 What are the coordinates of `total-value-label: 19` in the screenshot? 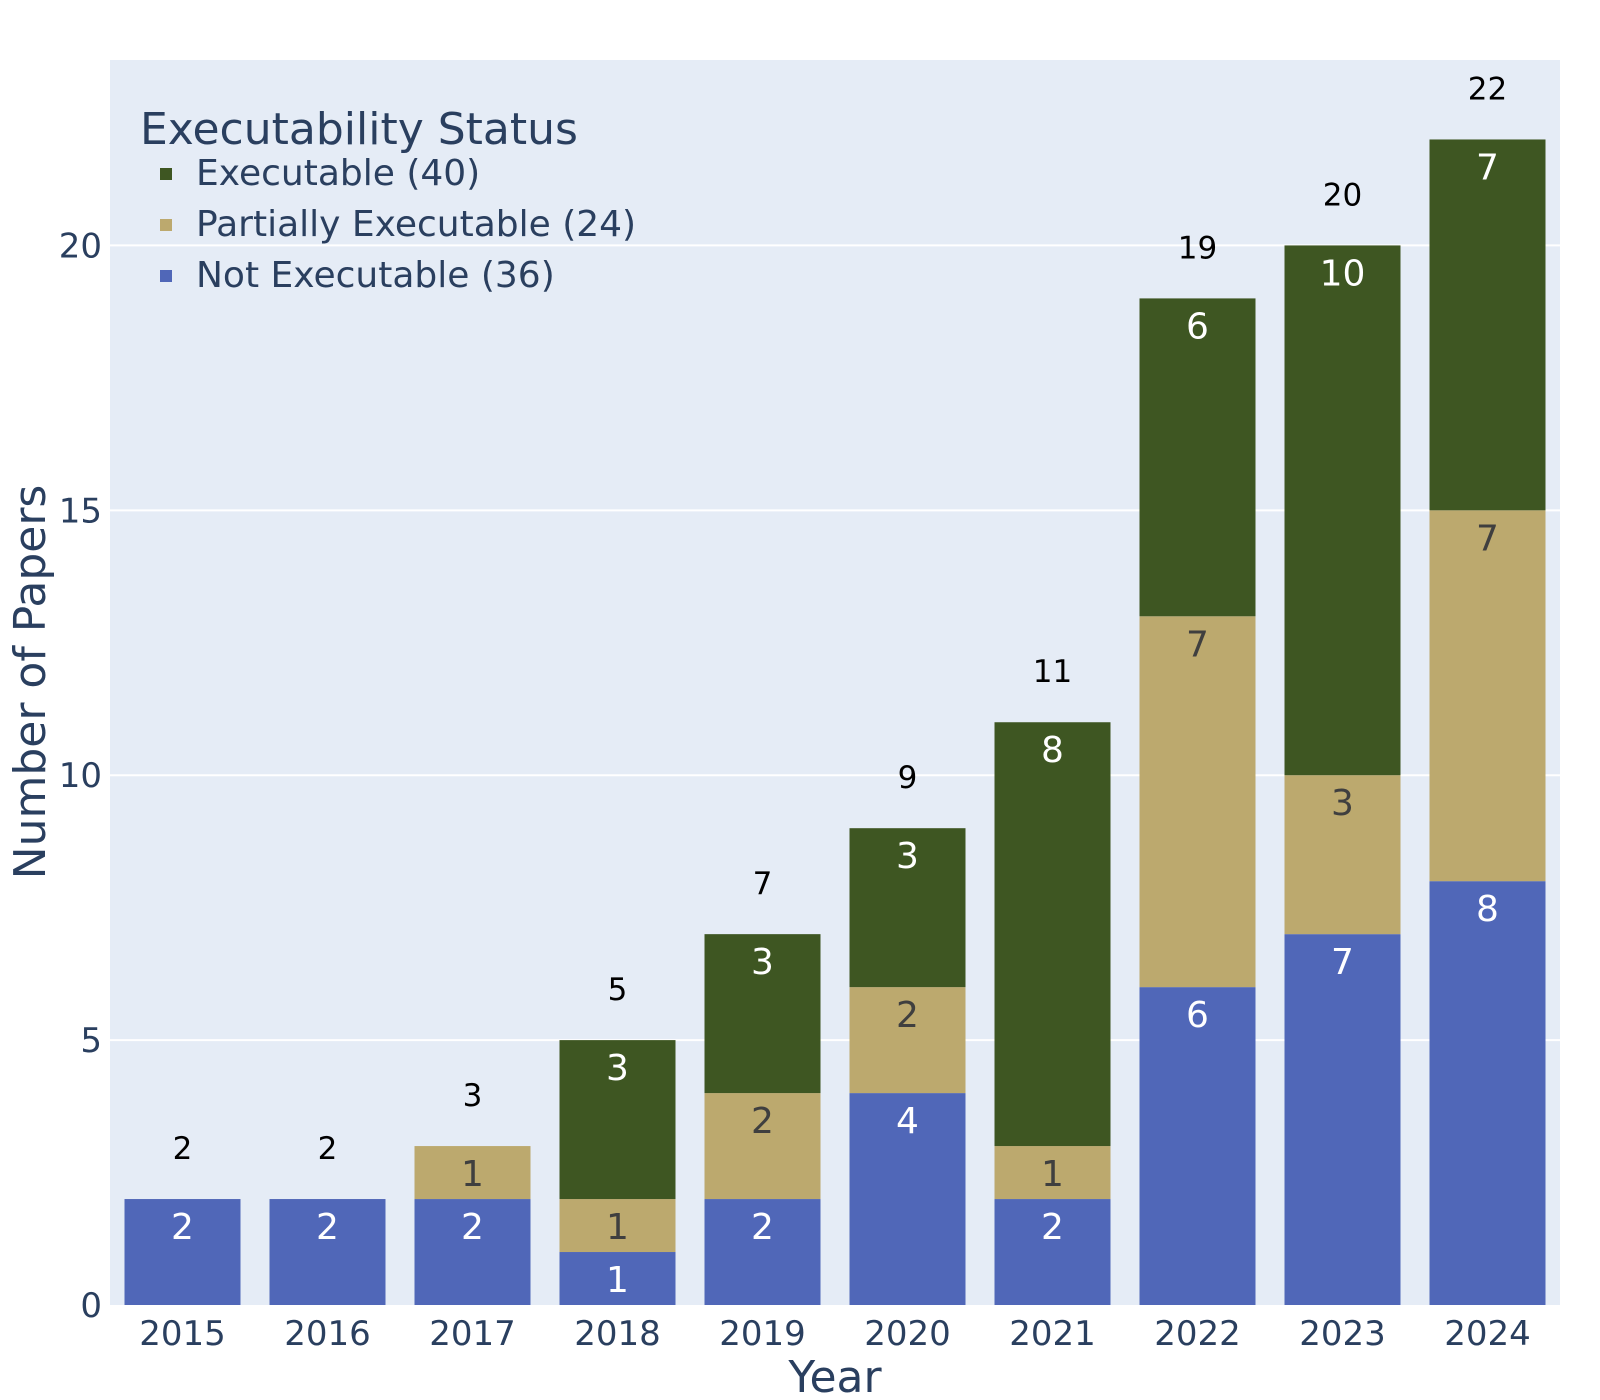 It's located at (1197, 248).